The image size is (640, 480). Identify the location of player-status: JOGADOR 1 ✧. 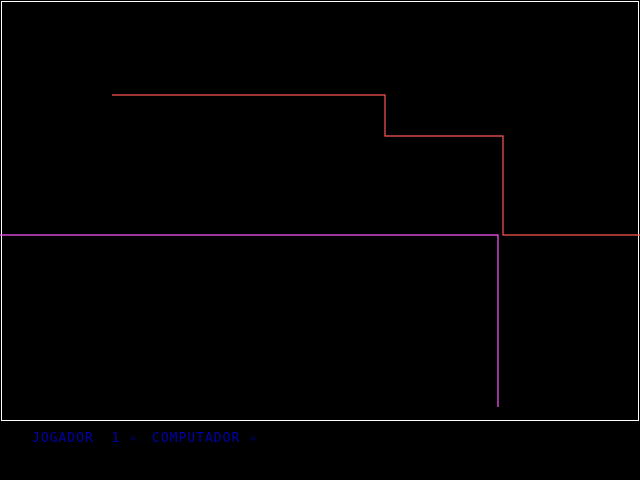
(85, 438).